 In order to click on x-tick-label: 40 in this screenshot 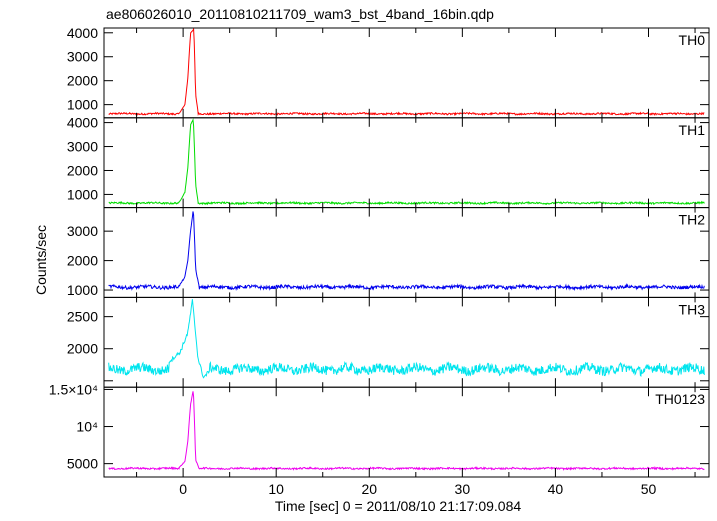, I will do `click(556, 489)`.